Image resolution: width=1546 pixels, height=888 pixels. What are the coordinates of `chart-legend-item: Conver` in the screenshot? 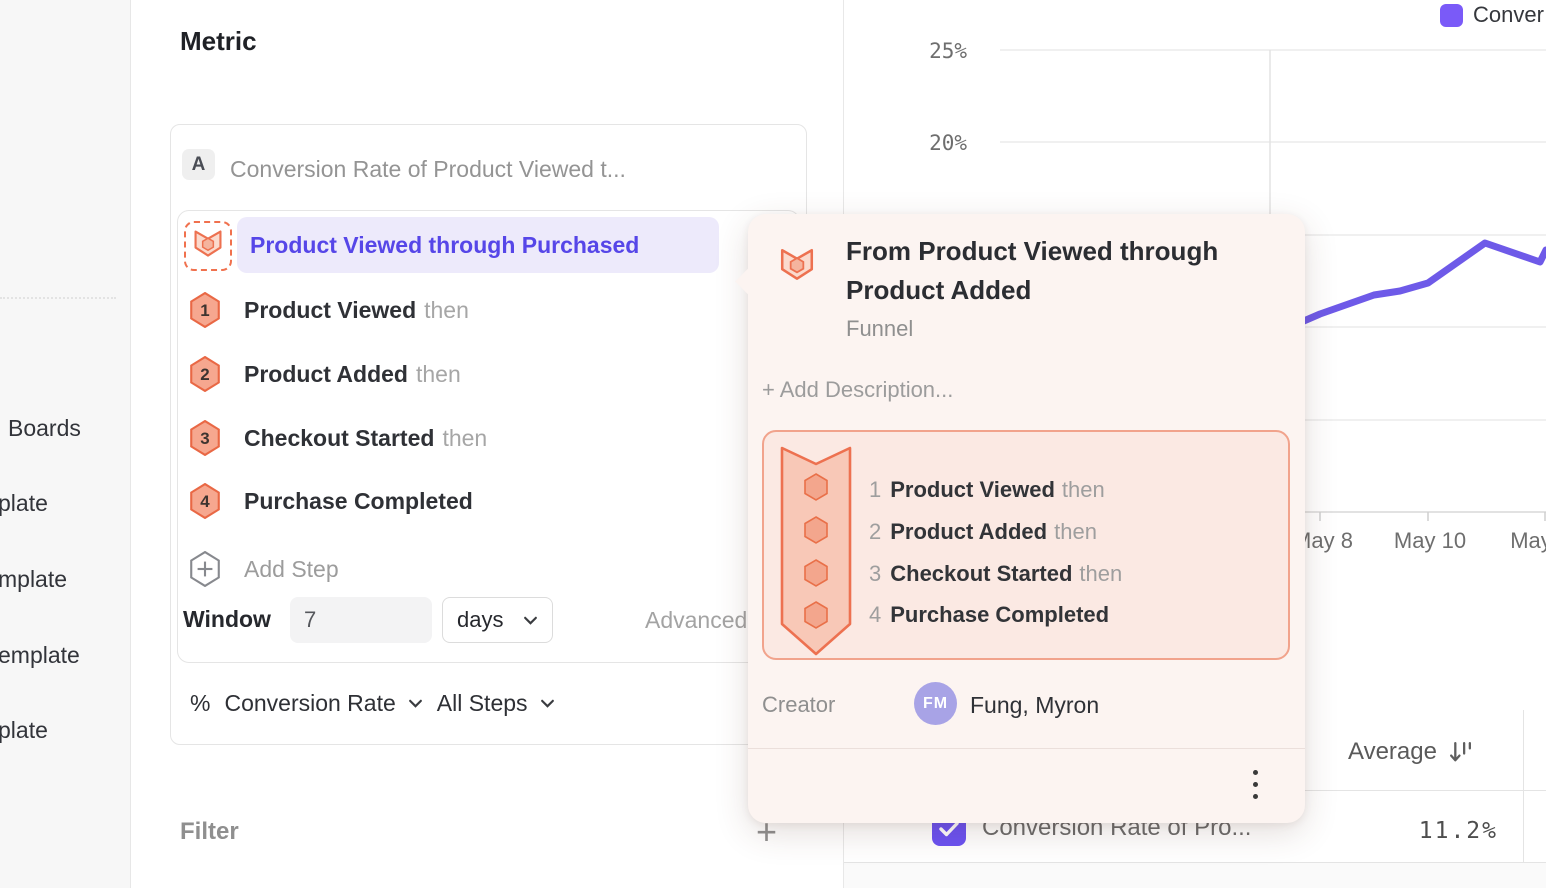 It's located at (1492, 15).